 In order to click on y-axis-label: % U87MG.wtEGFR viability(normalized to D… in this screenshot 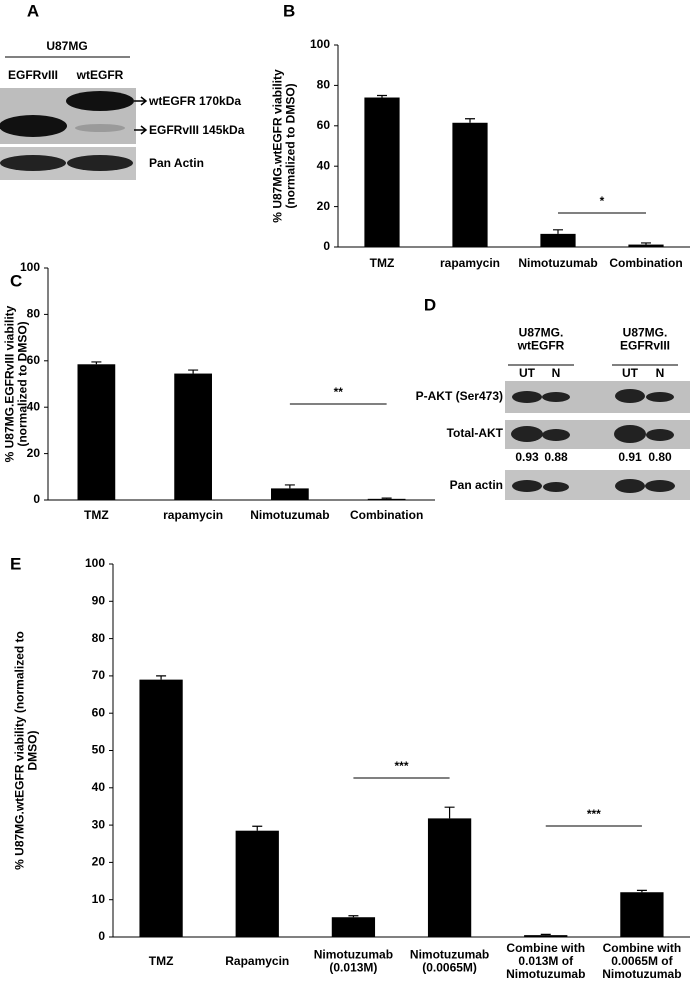, I will do `click(284, 146)`.